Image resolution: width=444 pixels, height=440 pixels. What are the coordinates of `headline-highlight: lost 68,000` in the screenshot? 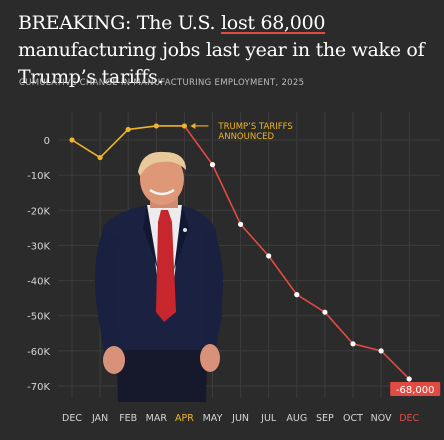 It's located at (273, 23).